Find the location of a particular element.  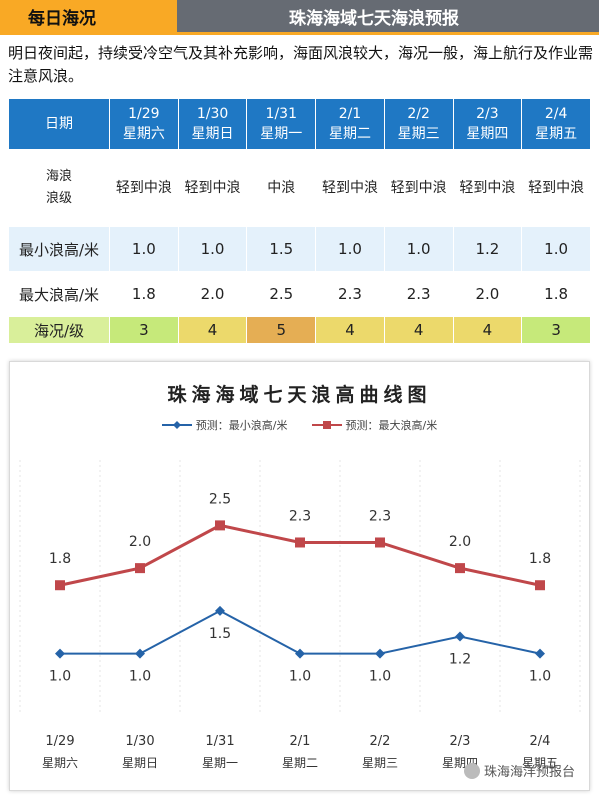

x-tick-sublabel: 星期二 is located at coordinates (300, 763).